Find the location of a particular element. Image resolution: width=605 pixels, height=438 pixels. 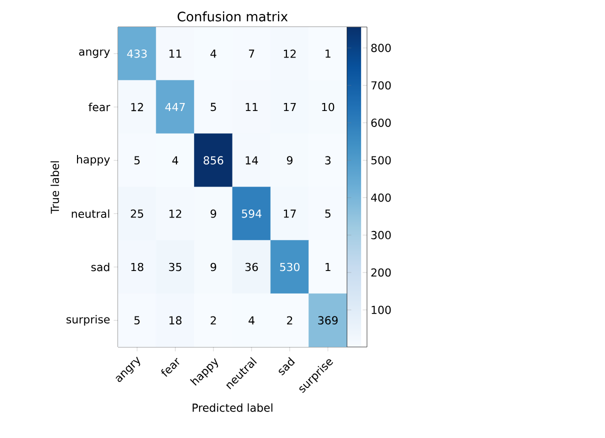

y-tick-label: neutral is located at coordinates (91, 213).